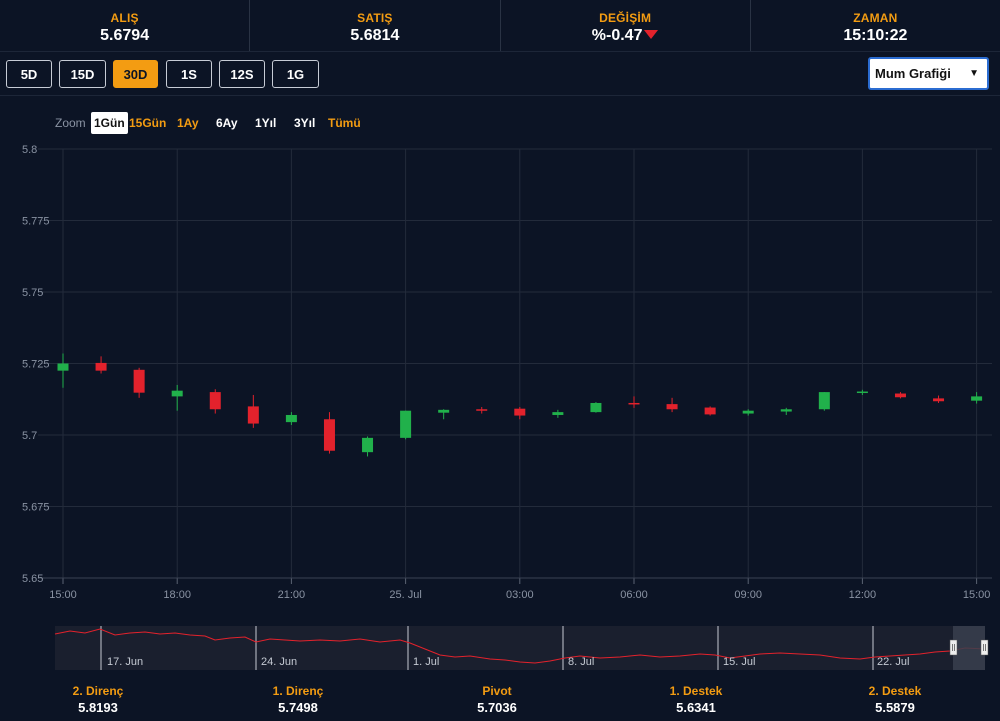  Describe the element at coordinates (189, 74) in the screenshot. I see `period-1s-button: 1S` at that location.